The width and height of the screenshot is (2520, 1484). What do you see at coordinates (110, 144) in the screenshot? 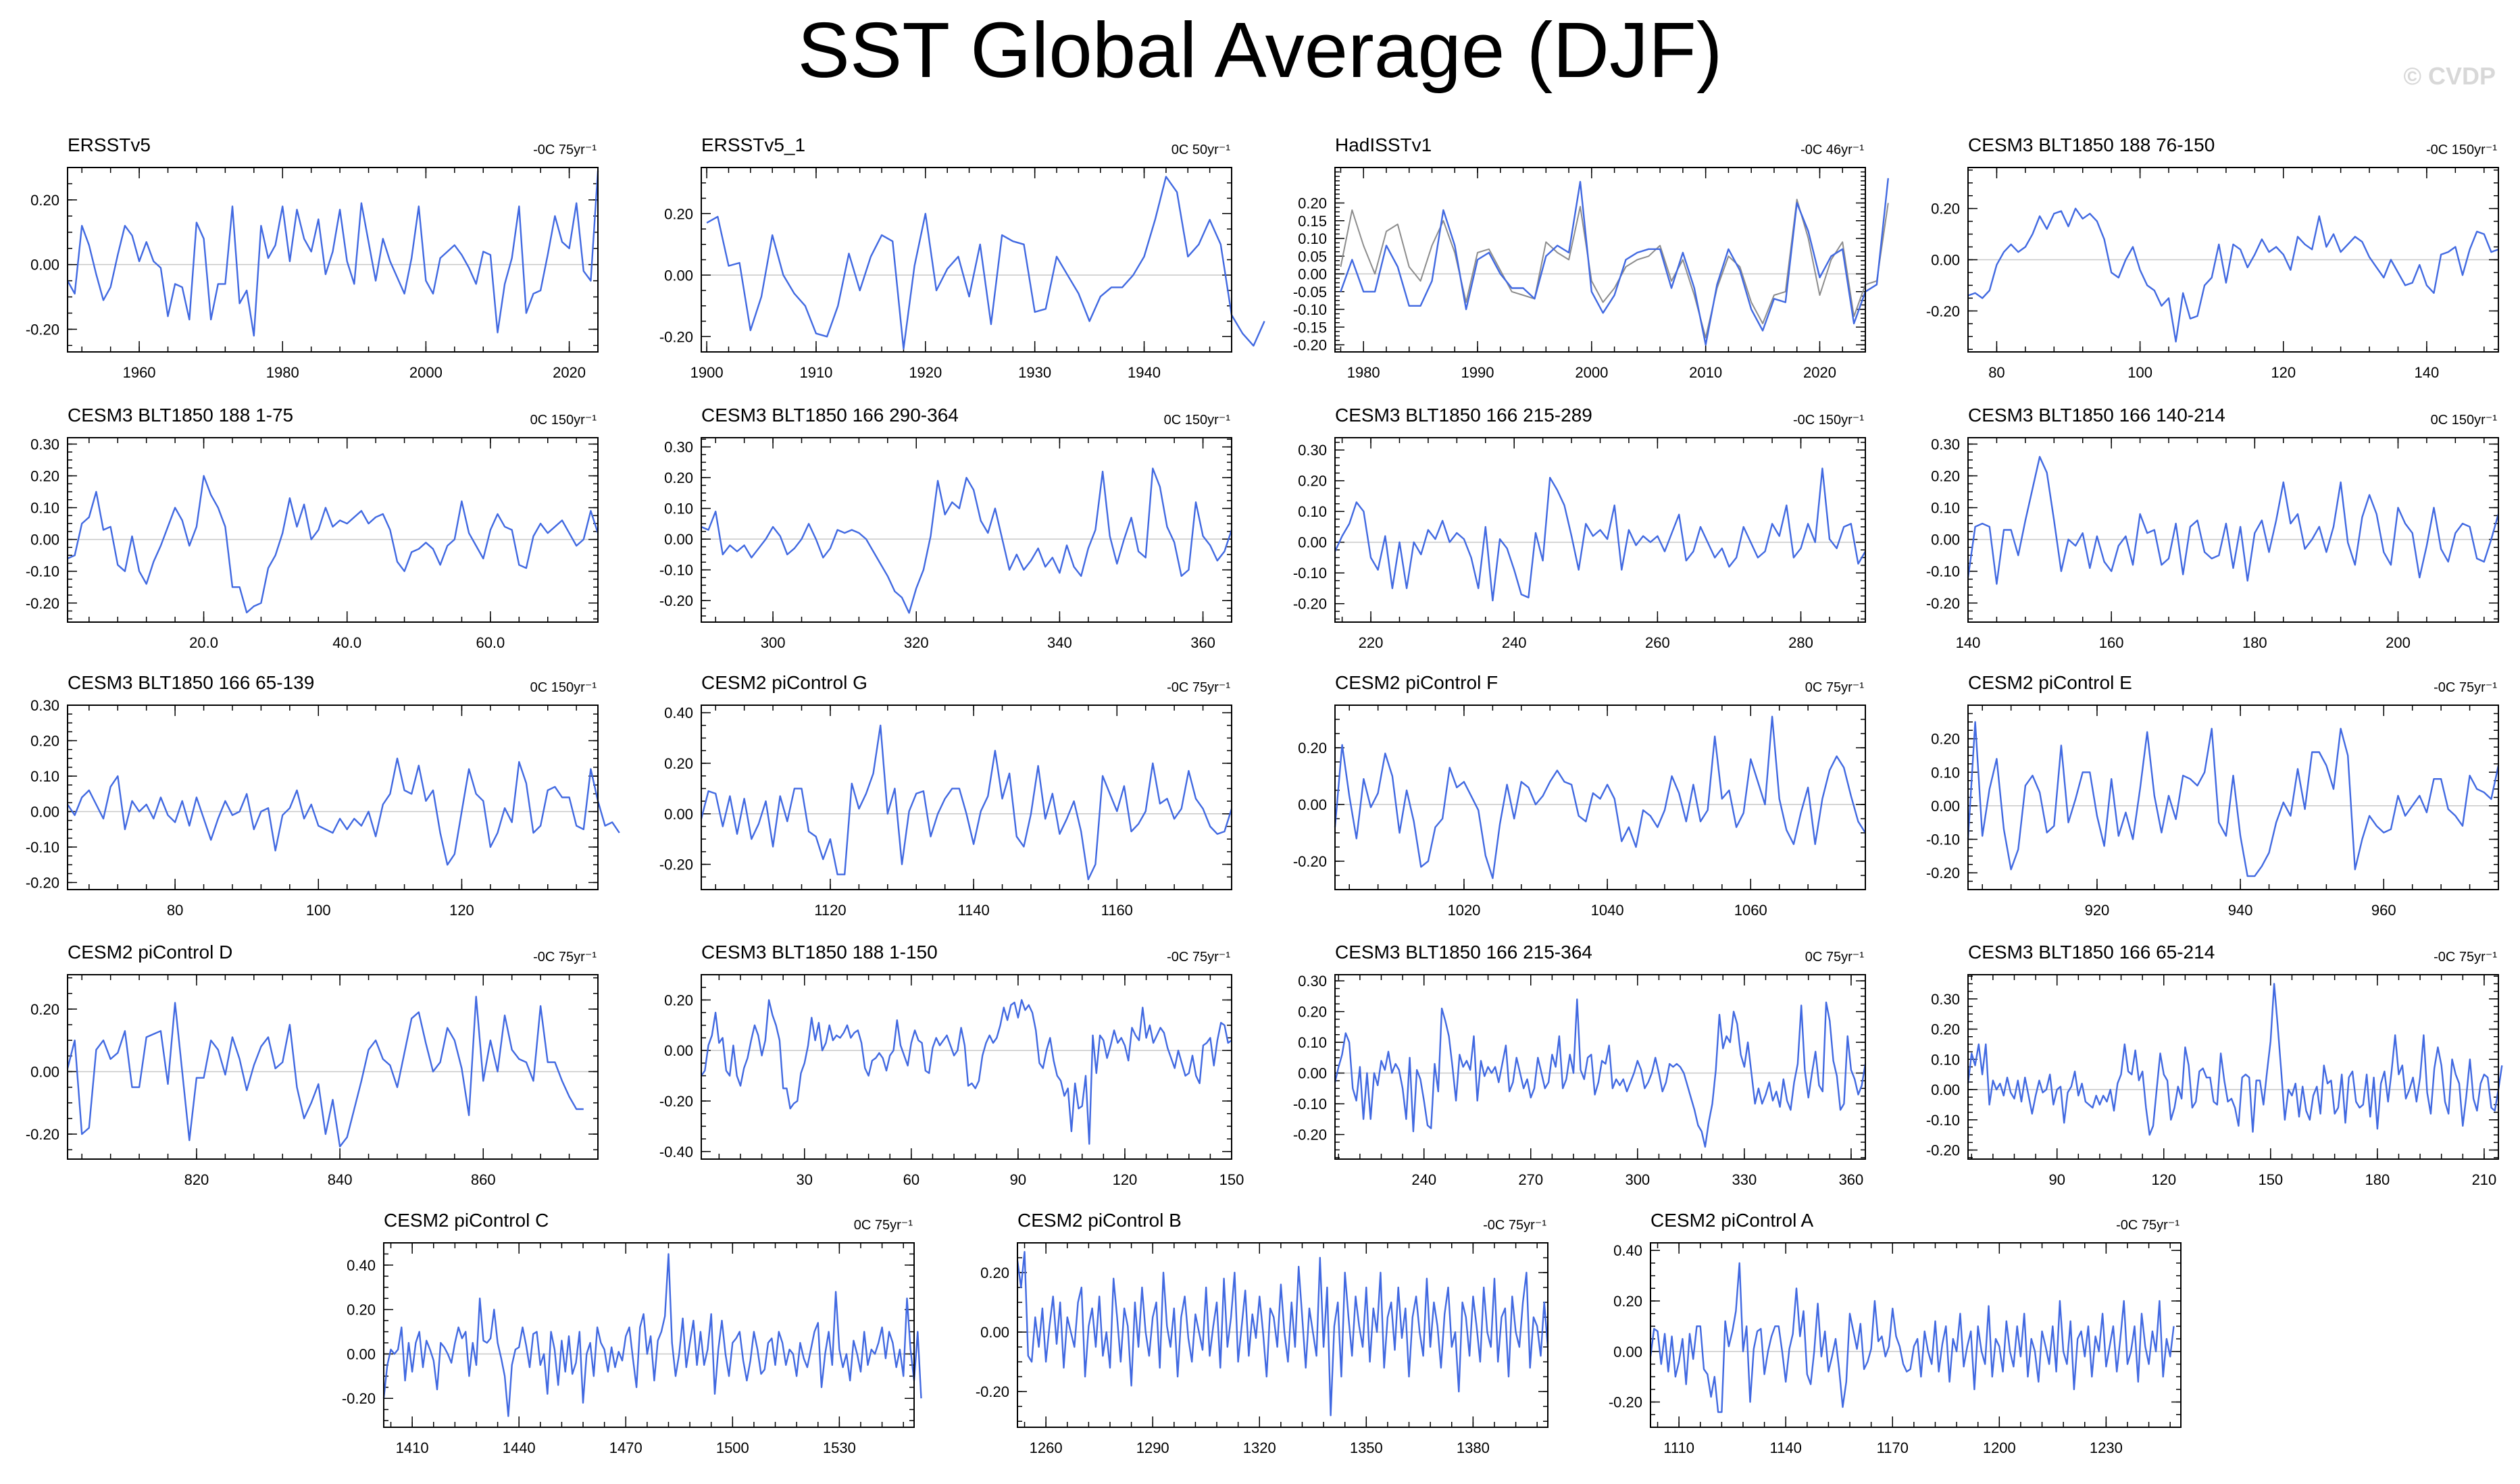
I see `panel-title: ERSSTv5` at bounding box center [110, 144].